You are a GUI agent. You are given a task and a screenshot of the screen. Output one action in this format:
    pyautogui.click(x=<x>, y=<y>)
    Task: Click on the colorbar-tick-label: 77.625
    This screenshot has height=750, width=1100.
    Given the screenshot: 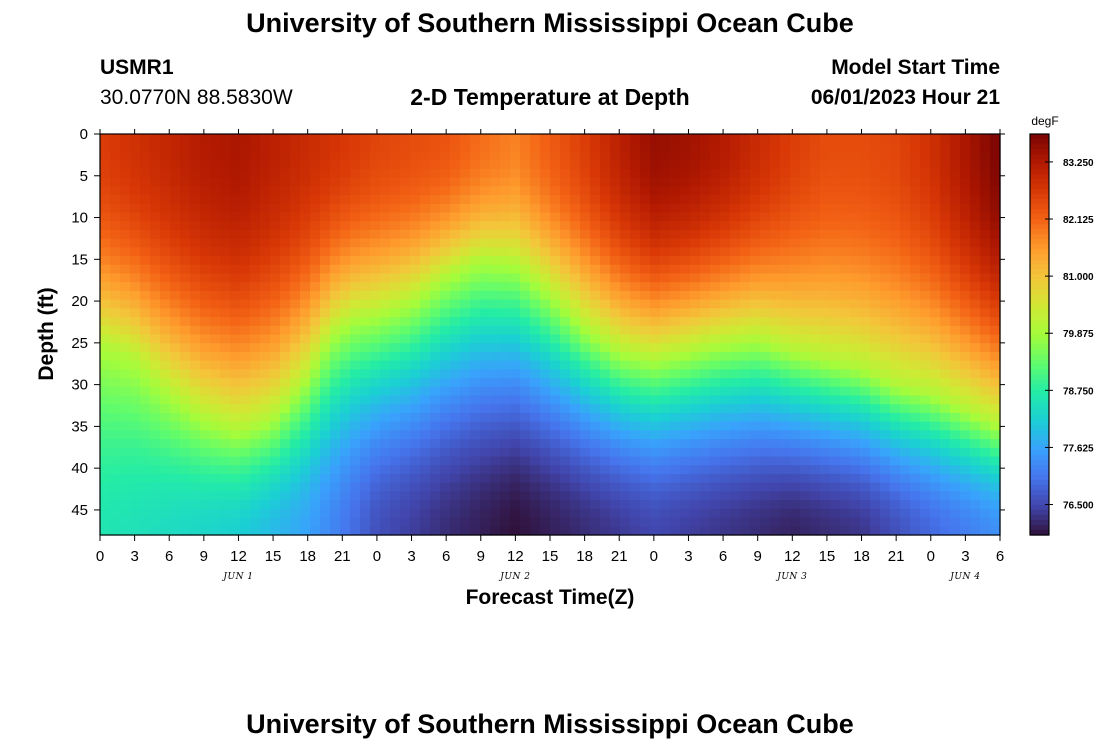 What is the action you would take?
    pyautogui.click(x=1078, y=448)
    